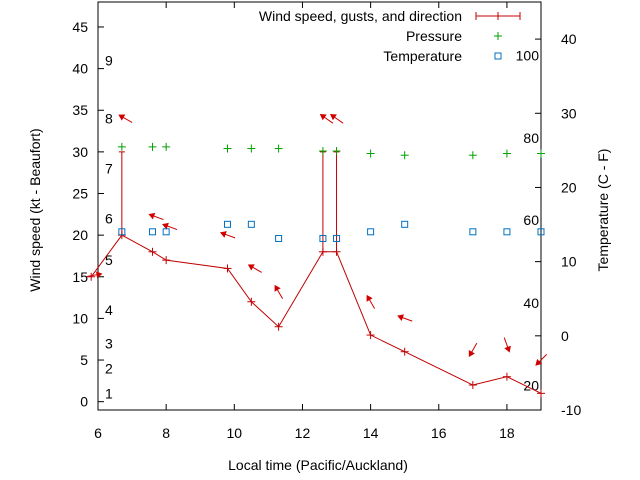  What do you see at coordinates (109, 310) in the screenshot?
I see `beaufort-label: 4` at bounding box center [109, 310].